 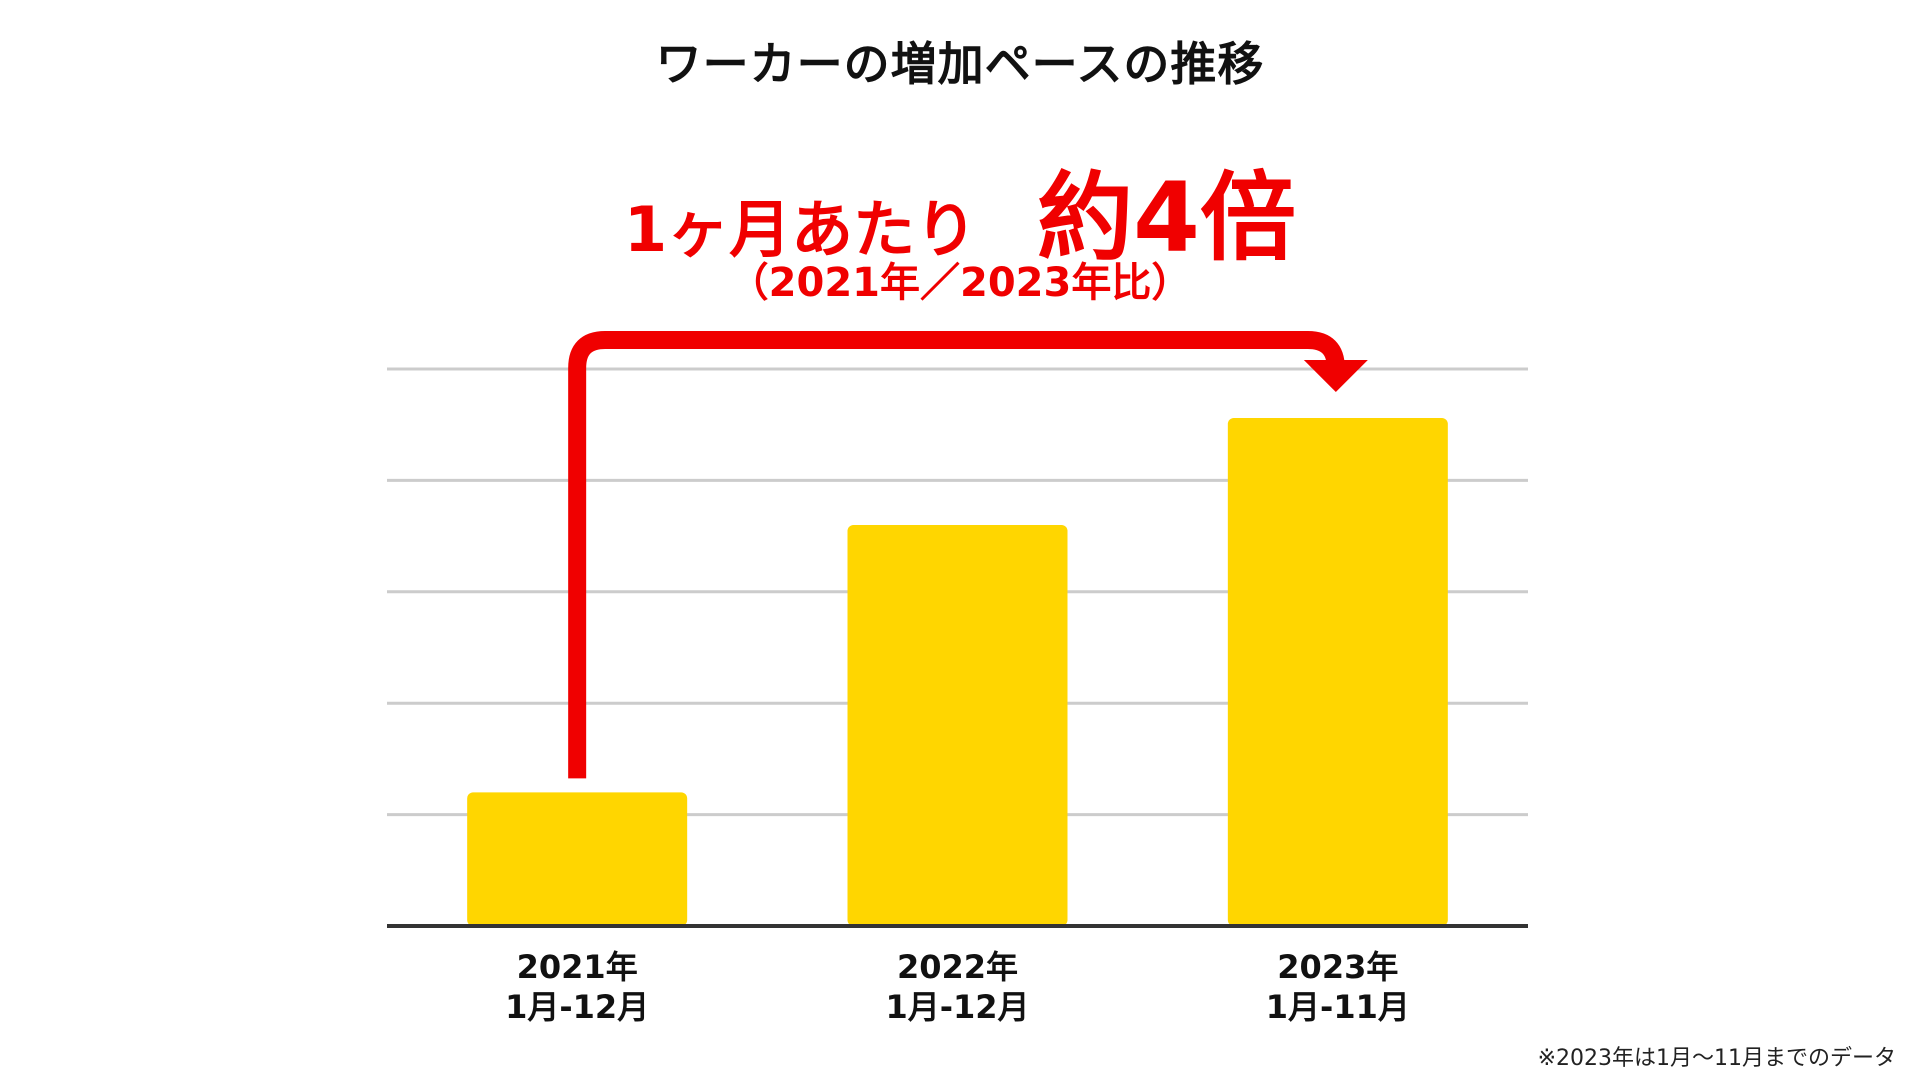 What do you see at coordinates (801, 229) in the screenshot?
I see `headline-lead: 1ヶ月あたり` at bounding box center [801, 229].